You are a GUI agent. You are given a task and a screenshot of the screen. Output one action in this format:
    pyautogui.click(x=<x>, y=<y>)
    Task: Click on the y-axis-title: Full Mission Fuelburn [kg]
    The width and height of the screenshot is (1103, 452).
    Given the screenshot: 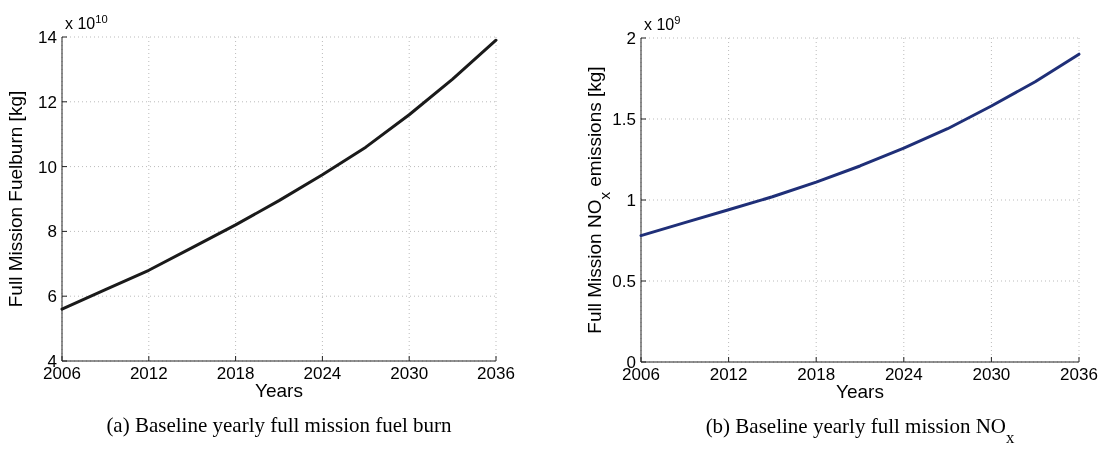 What is the action you would take?
    pyautogui.click(x=15, y=199)
    